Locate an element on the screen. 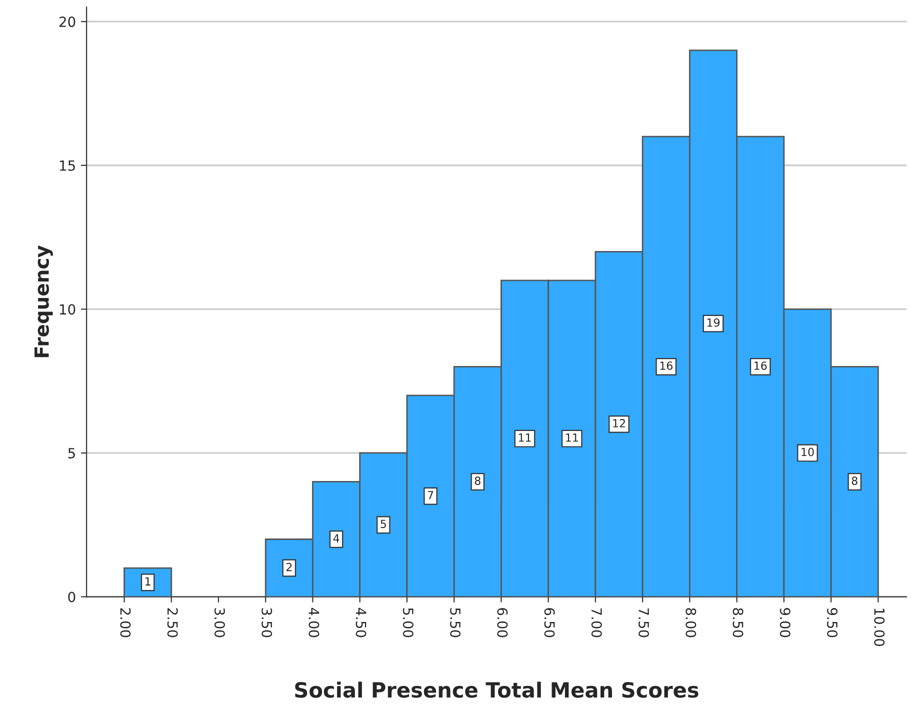  x-tick-label: 9.00 is located at coordinates (785, 623).